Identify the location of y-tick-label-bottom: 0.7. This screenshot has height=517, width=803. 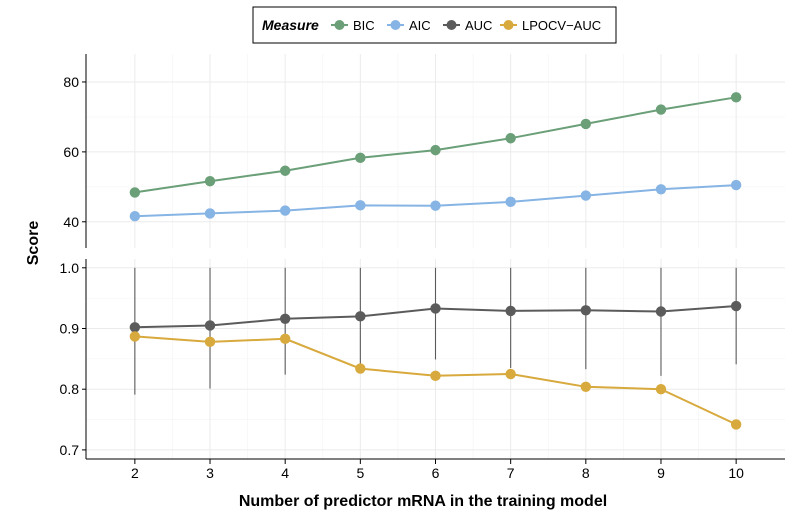
(70, 450).